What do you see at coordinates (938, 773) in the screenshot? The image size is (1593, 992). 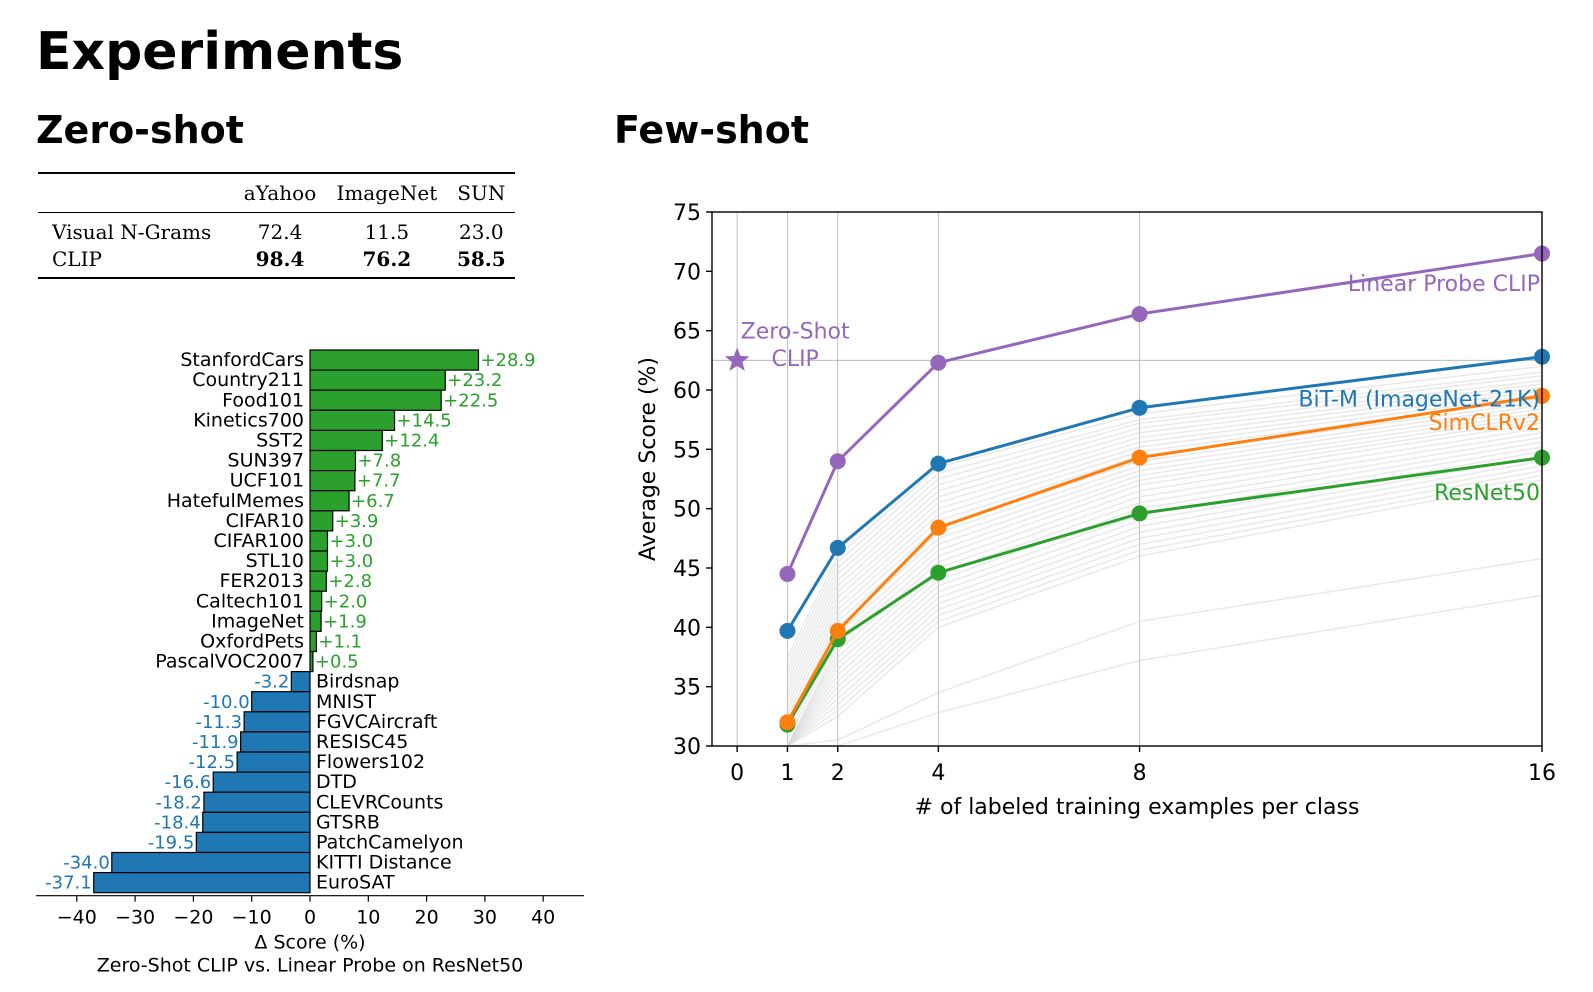 I see `x-tick-label: 4` at bounding box center [938, 773].